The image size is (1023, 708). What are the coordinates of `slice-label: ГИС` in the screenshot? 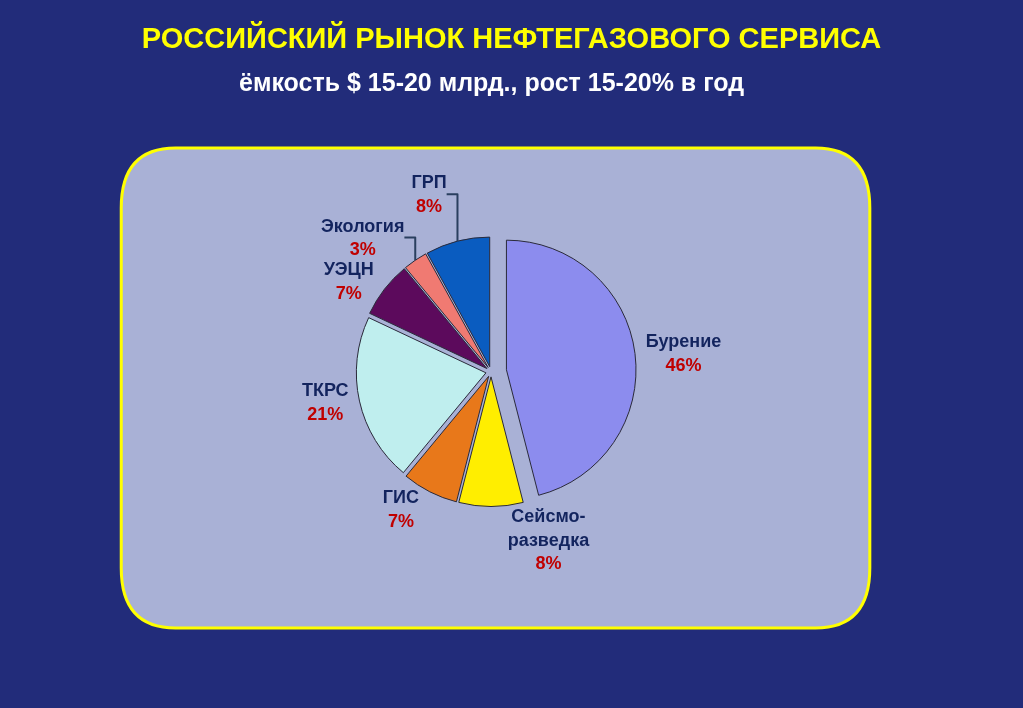 It's located at (400, 497).